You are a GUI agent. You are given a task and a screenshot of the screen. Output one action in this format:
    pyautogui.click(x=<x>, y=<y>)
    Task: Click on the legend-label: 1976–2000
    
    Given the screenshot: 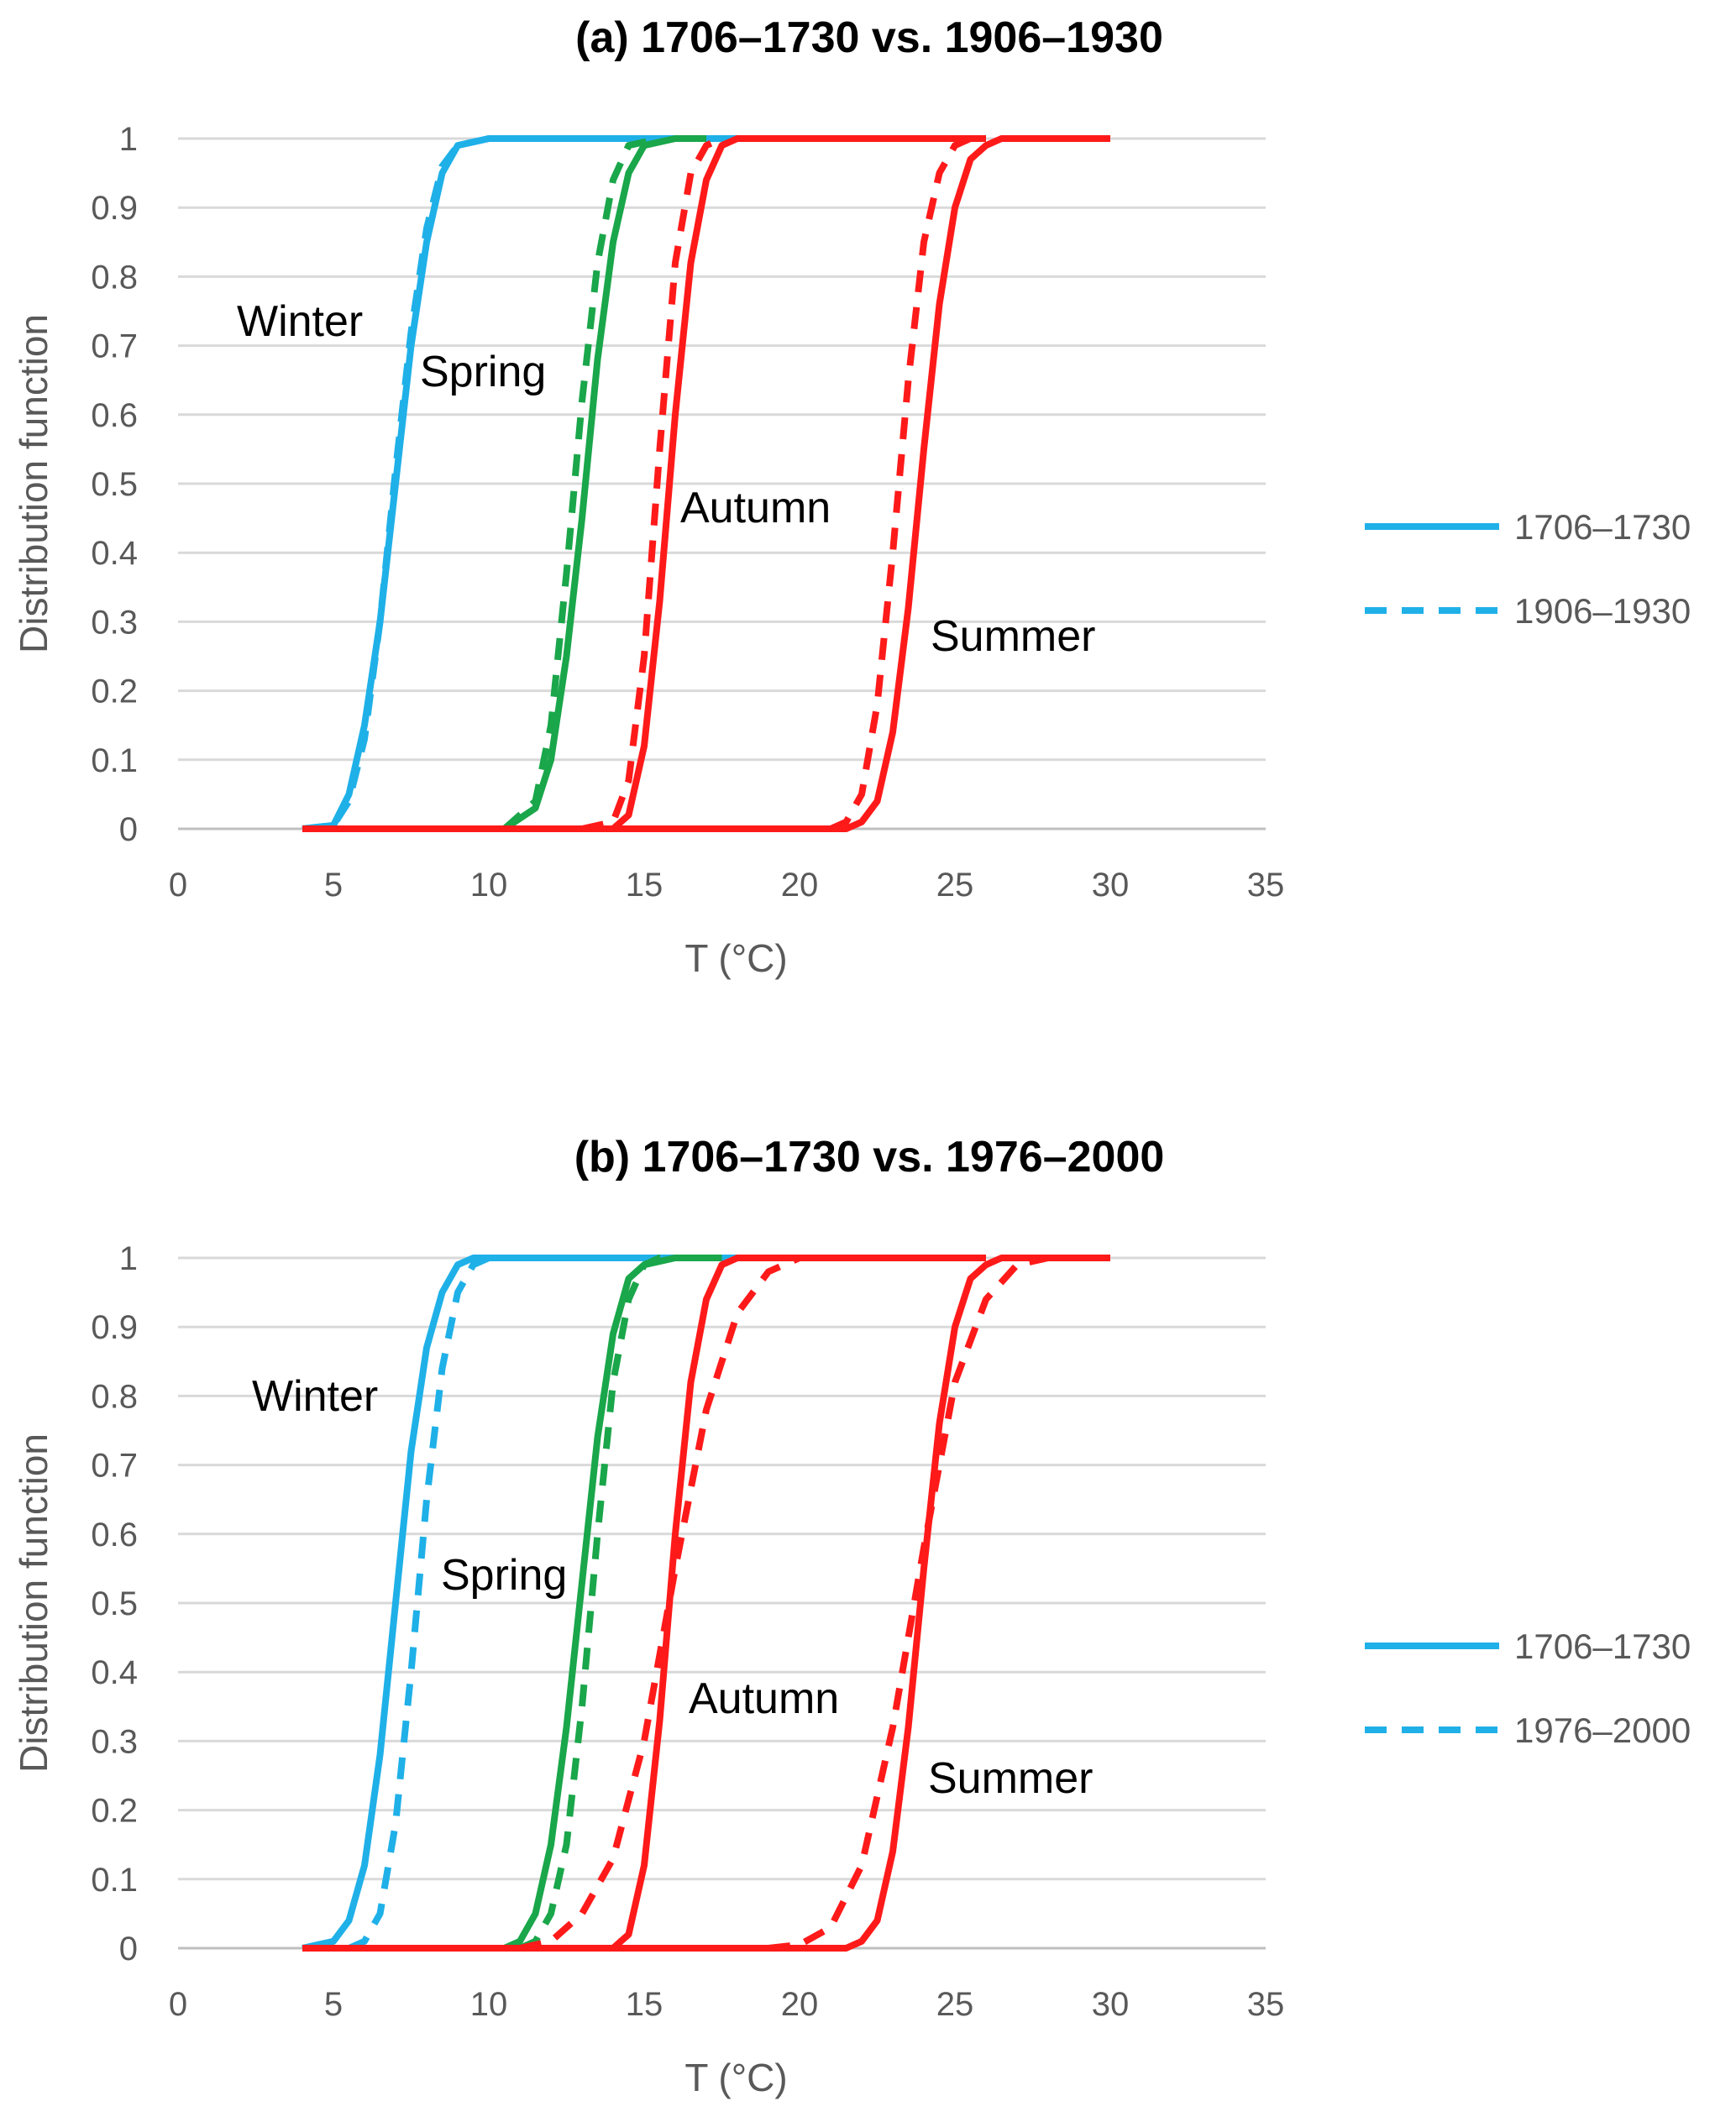 What is the action you would take?
    pyautogui.click(x=1602, y=1731)
    